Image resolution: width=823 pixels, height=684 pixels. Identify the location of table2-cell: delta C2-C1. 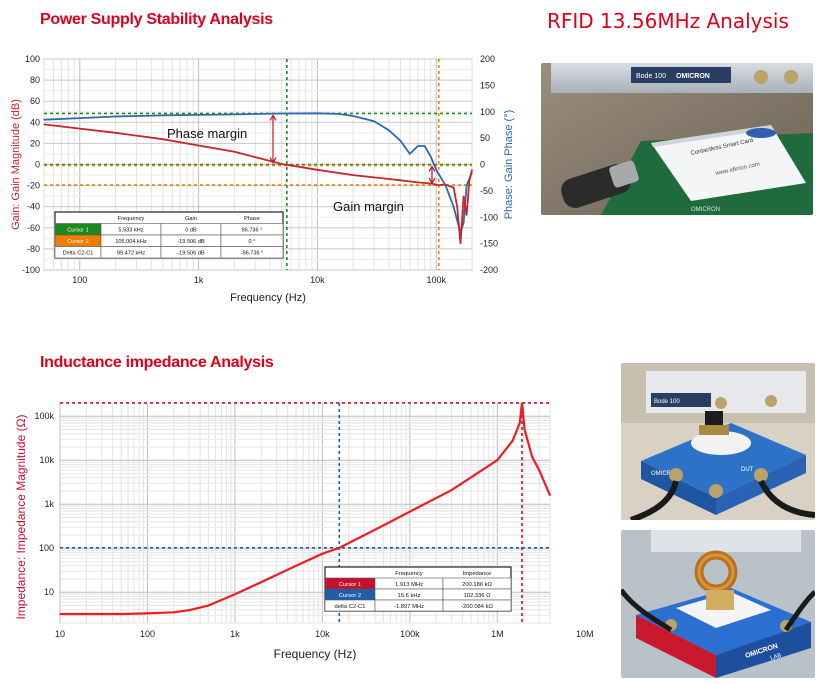
(350, 607).